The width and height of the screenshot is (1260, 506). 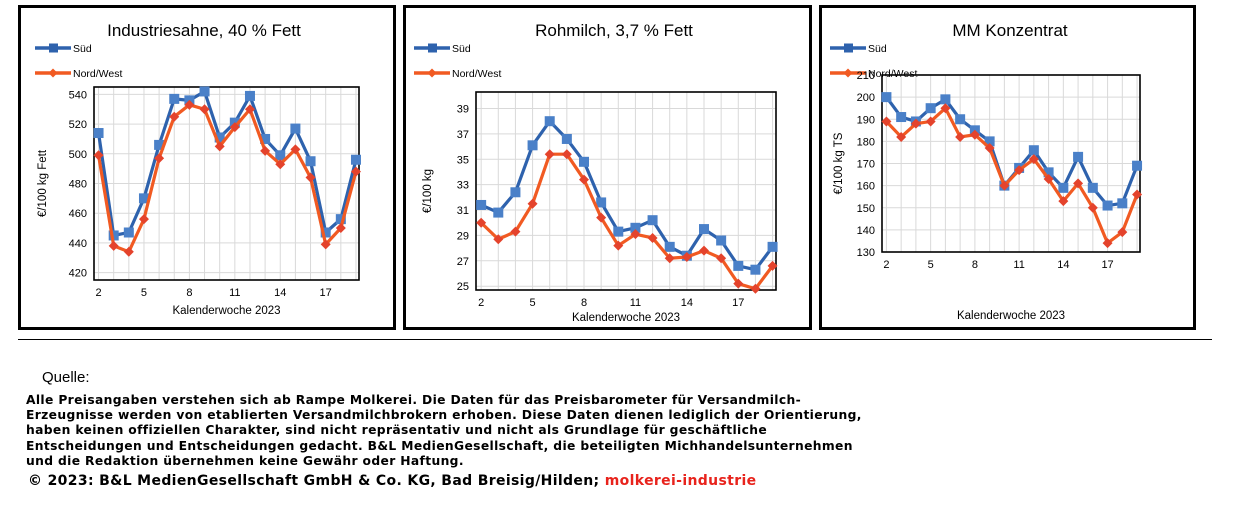 I want to click on series-line, so click(x=1012, y=175).